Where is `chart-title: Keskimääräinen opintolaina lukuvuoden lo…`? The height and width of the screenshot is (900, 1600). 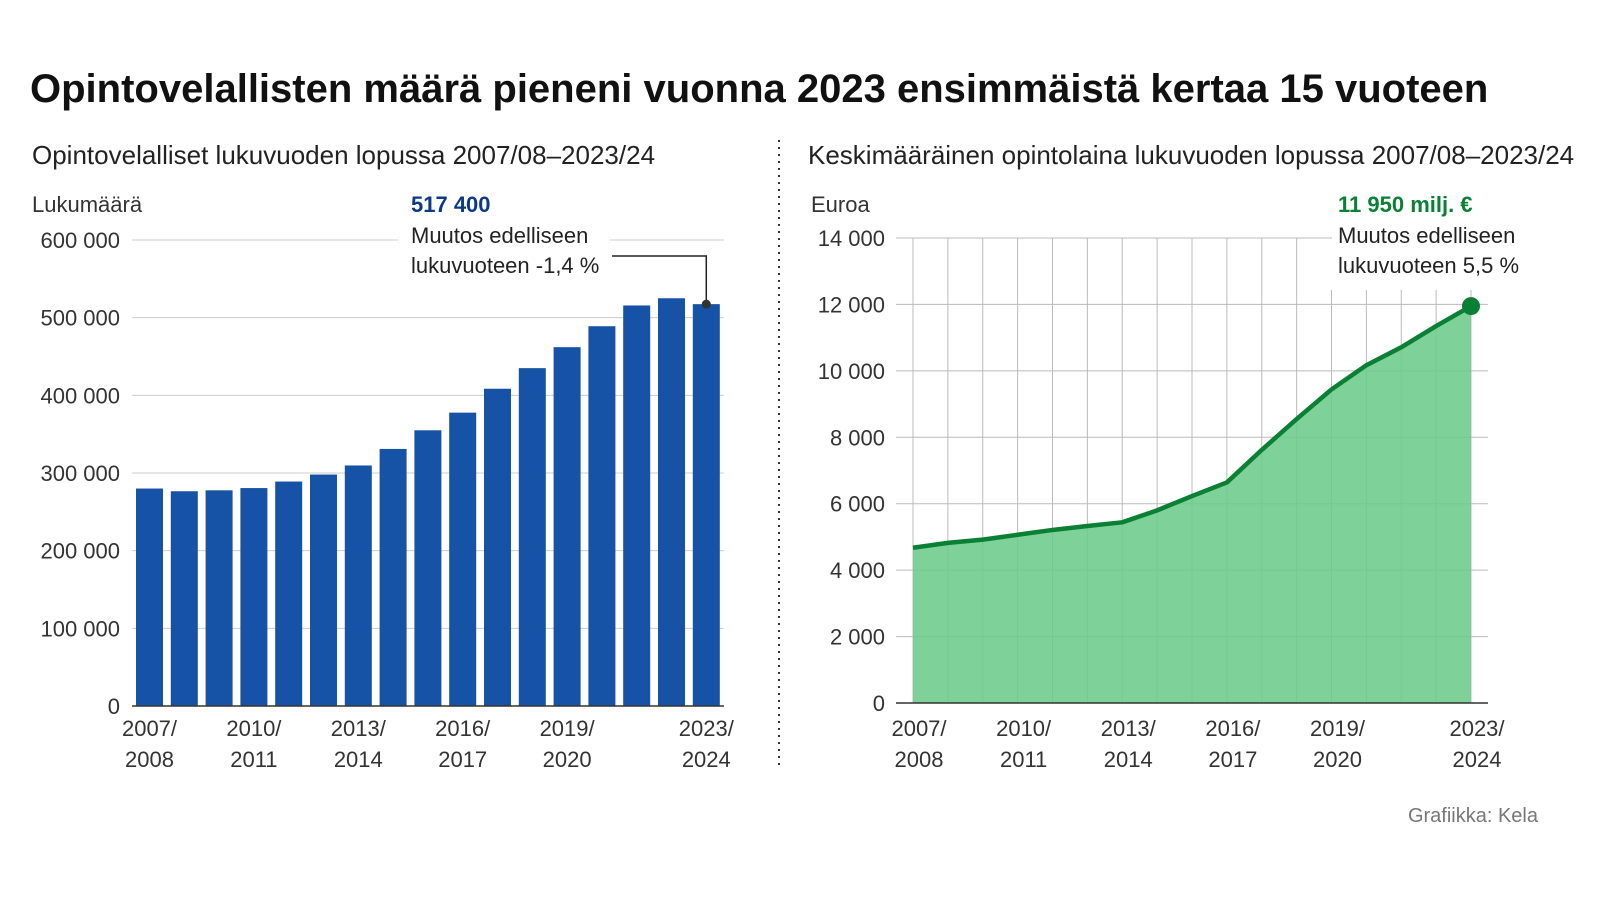
chart-title: Keskimääräinen opintolaina lukuvuoden lo… is located at coordinates (1191, 155).